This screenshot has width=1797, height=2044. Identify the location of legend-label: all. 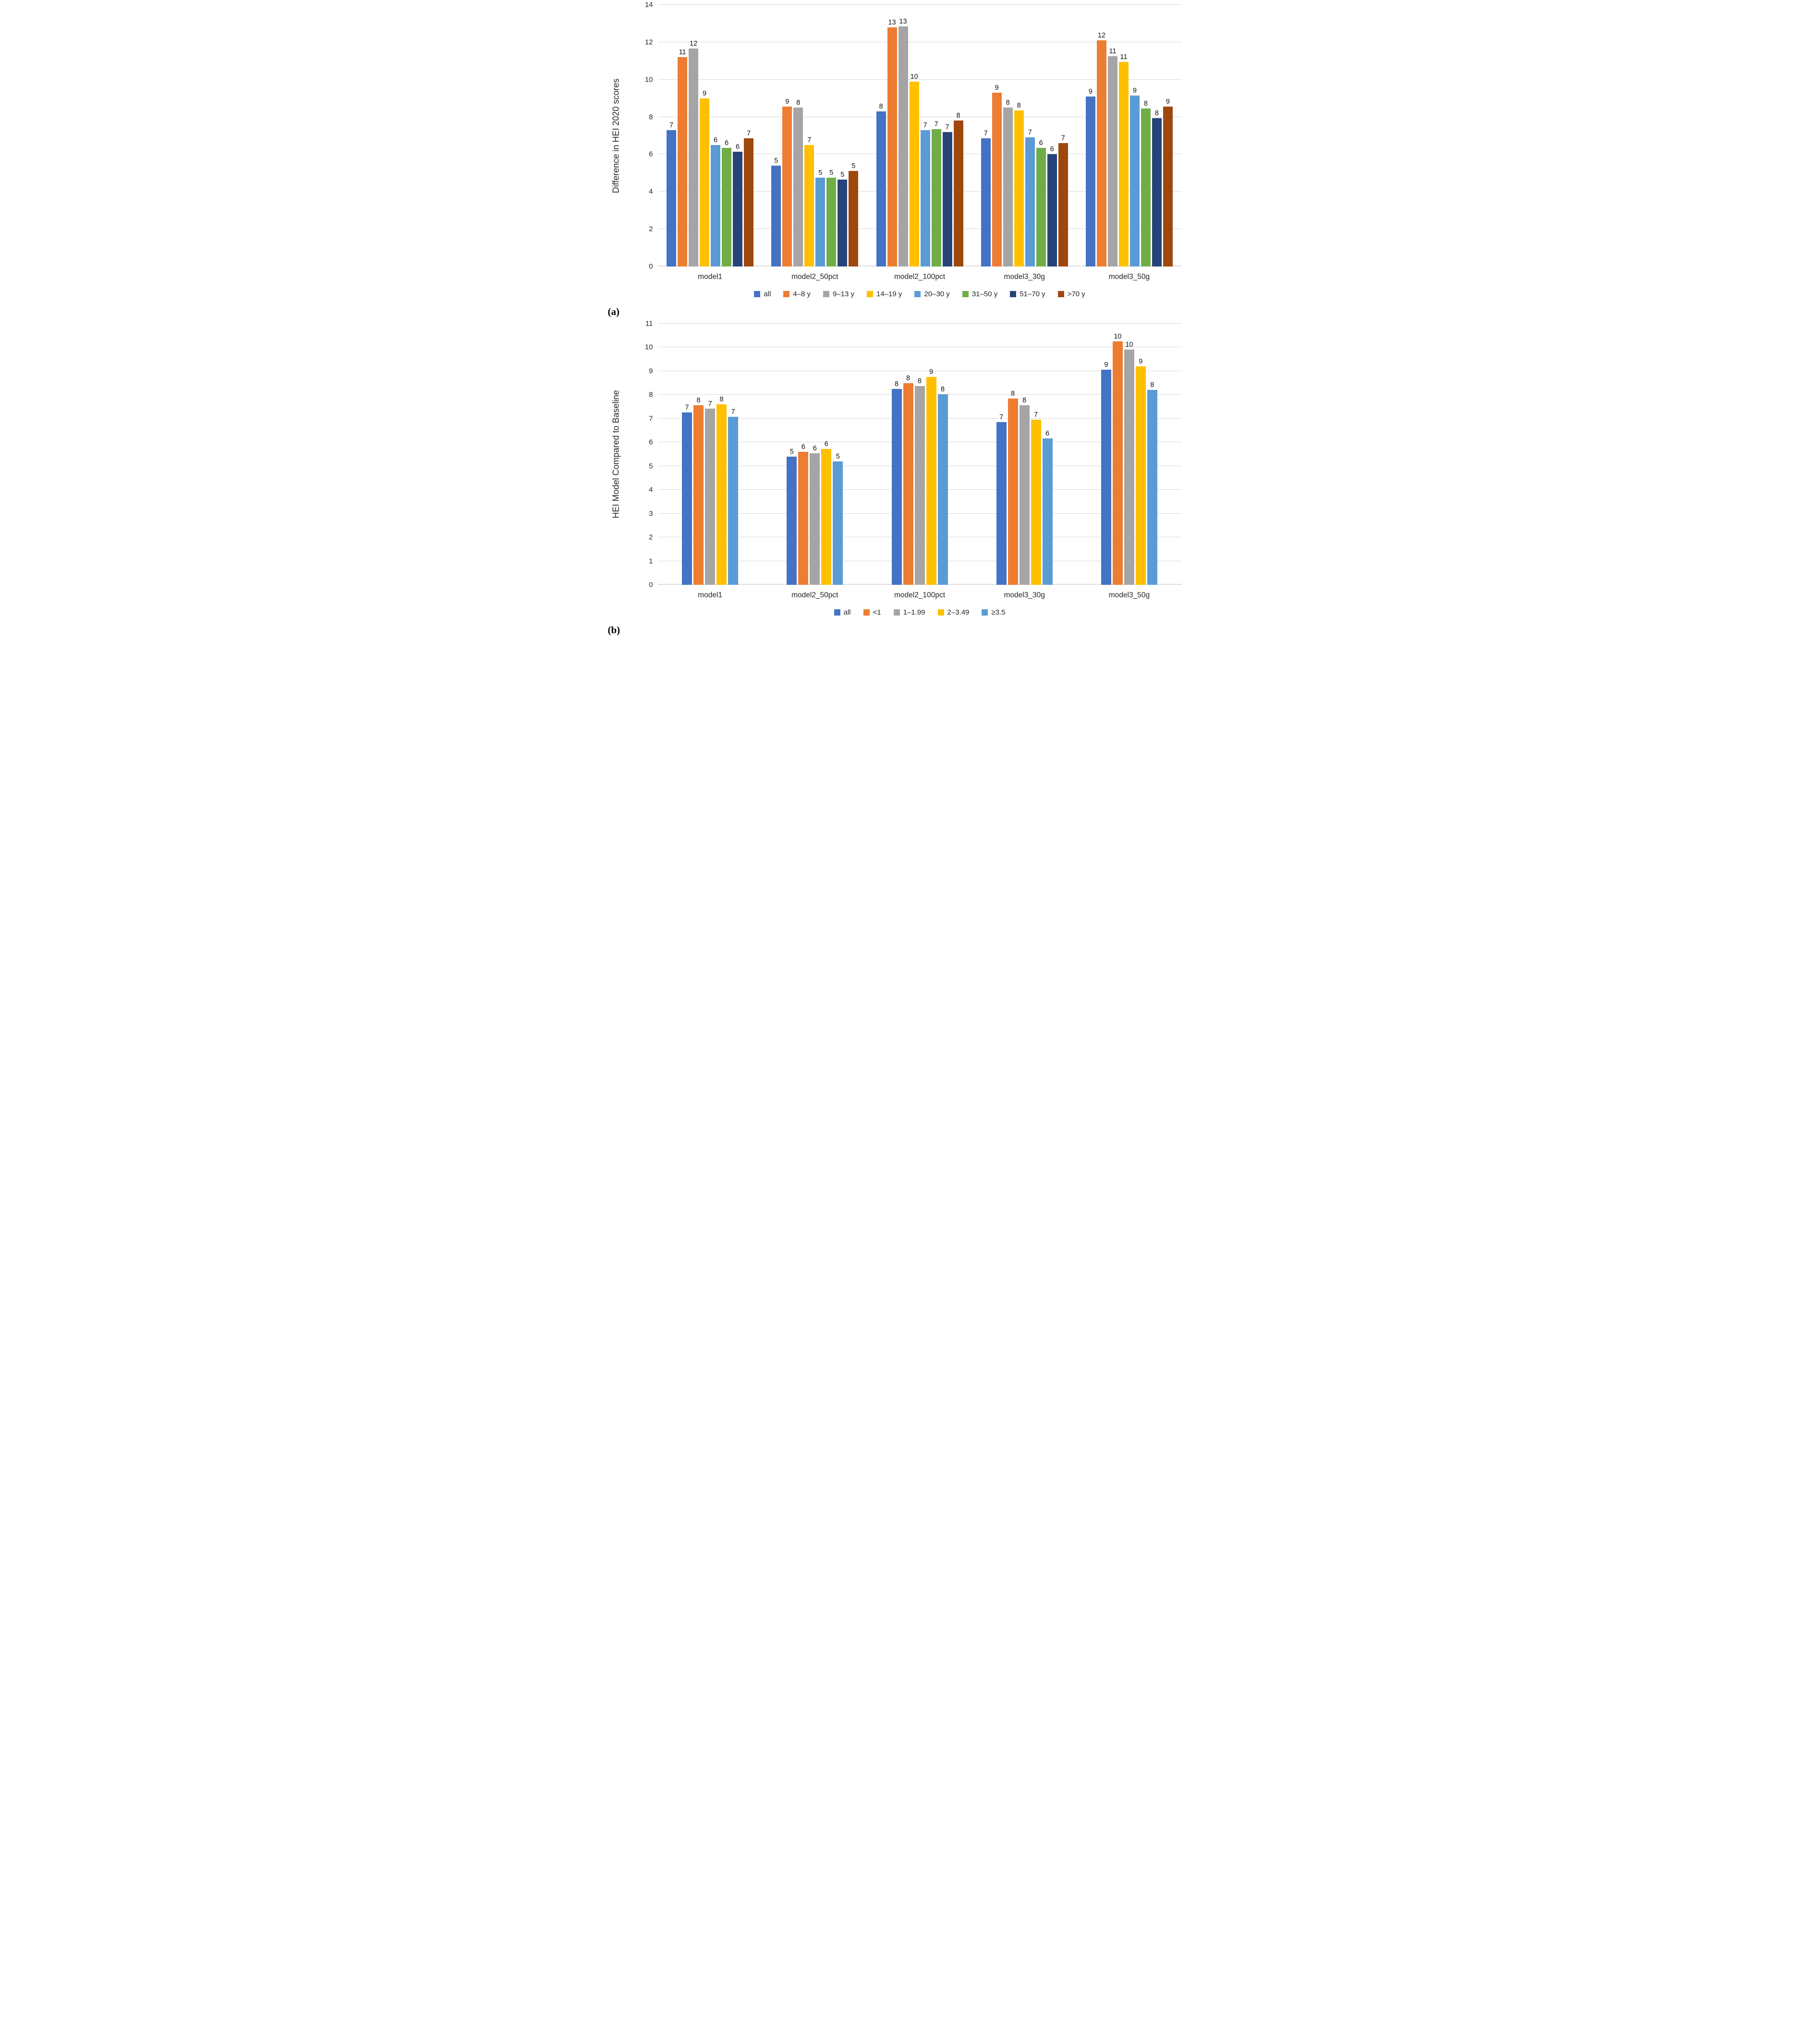
(847, 612).